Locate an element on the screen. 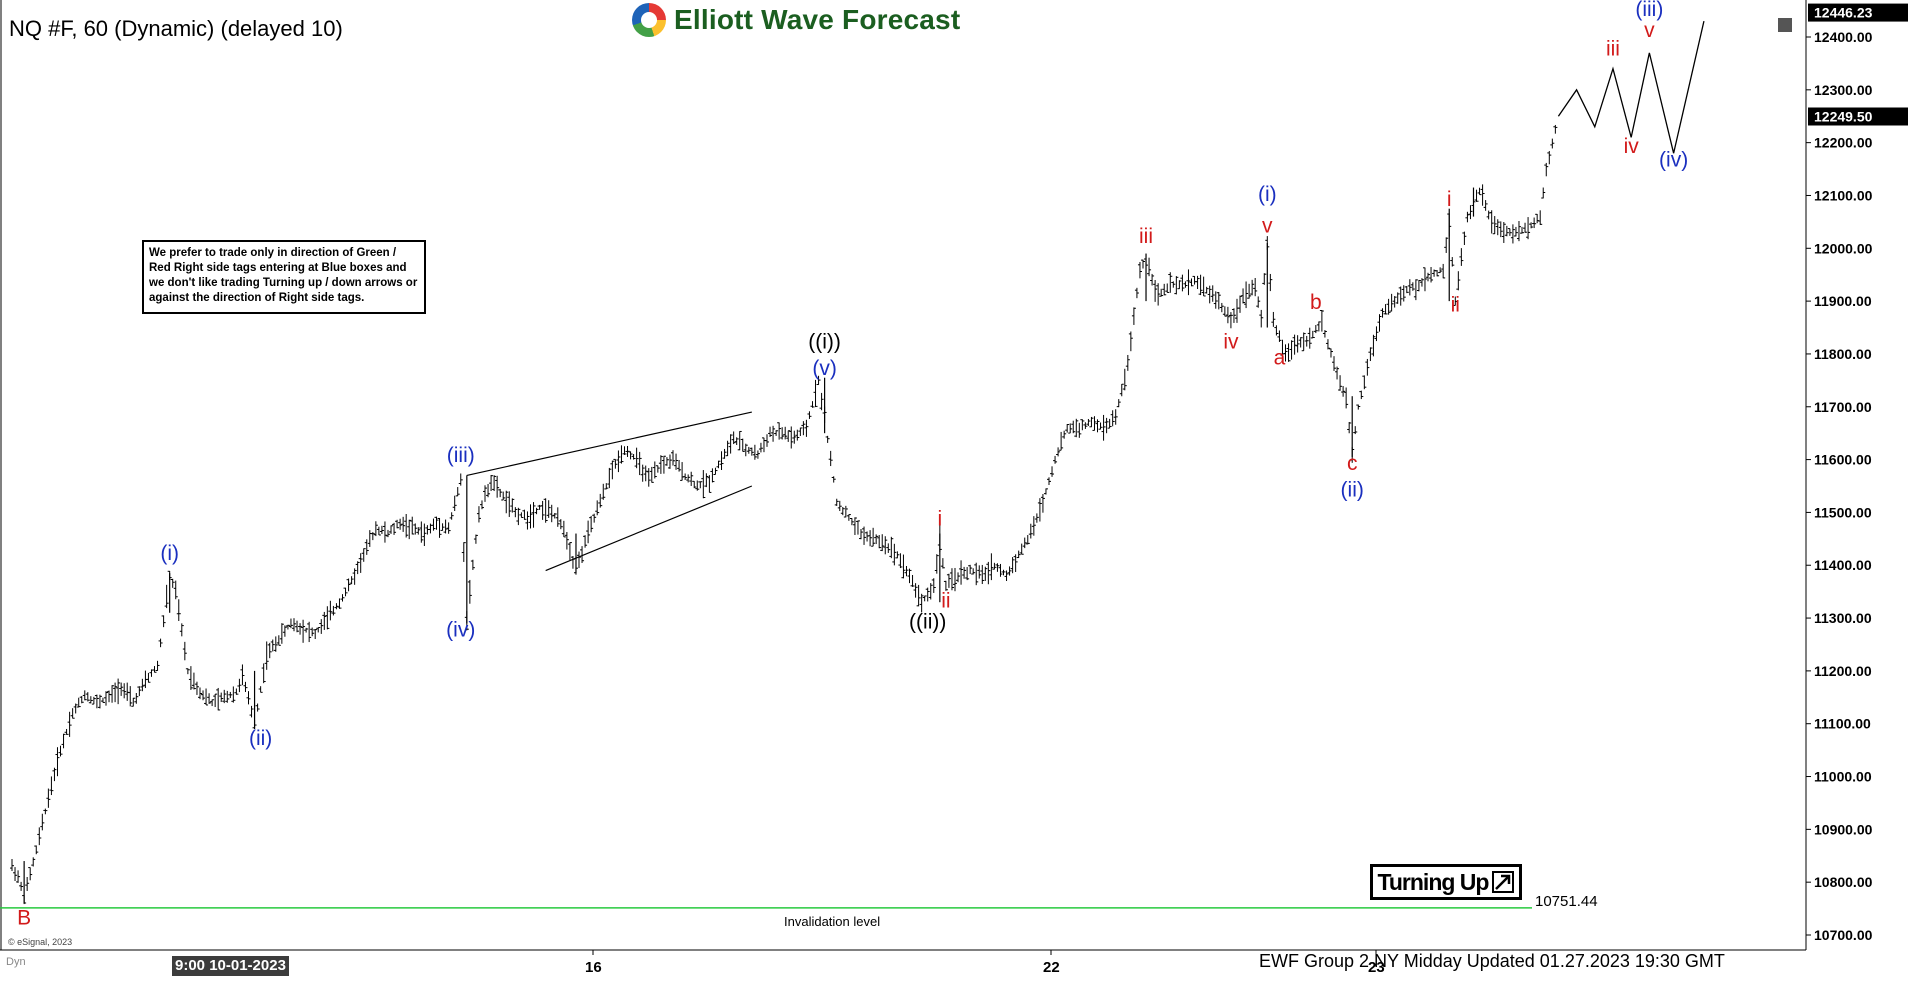  price-tag-label: 12249.50 is located at coordinates (1843, 116).